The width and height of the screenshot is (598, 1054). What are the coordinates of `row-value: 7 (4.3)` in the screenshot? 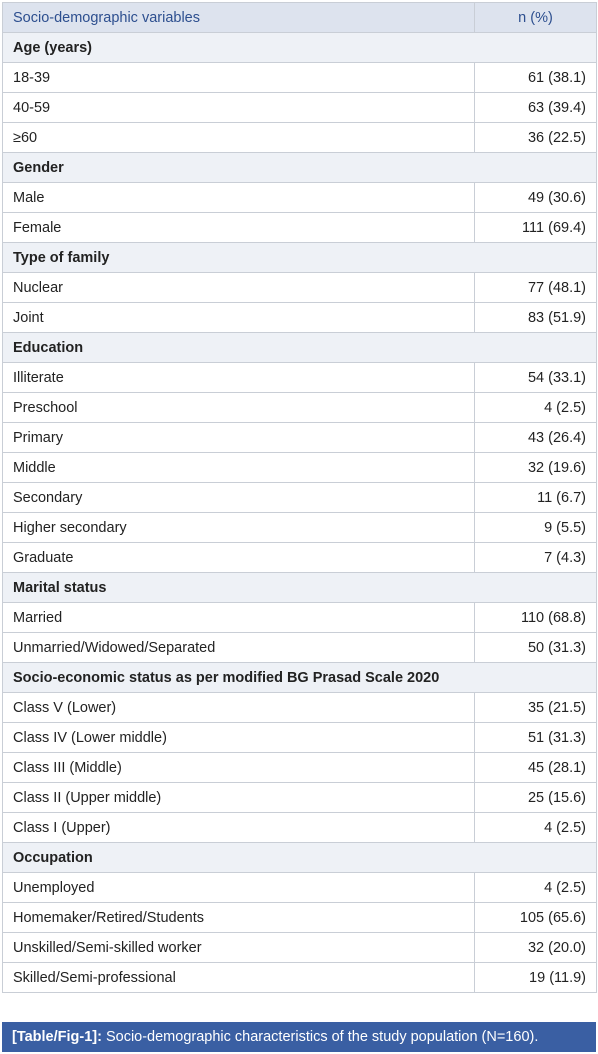 It's located at (535, 557).